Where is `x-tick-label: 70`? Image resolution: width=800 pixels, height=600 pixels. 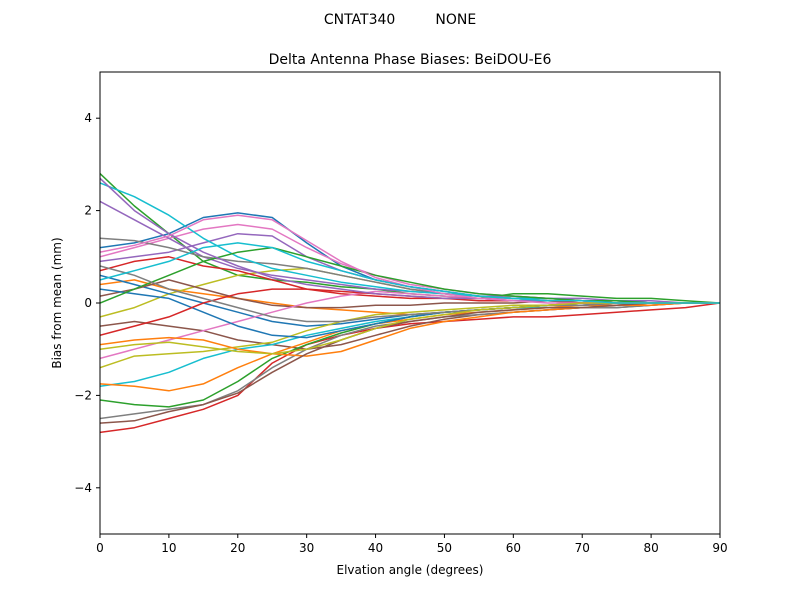
x-tick-label: 70 is located at coordinates (582, 548).